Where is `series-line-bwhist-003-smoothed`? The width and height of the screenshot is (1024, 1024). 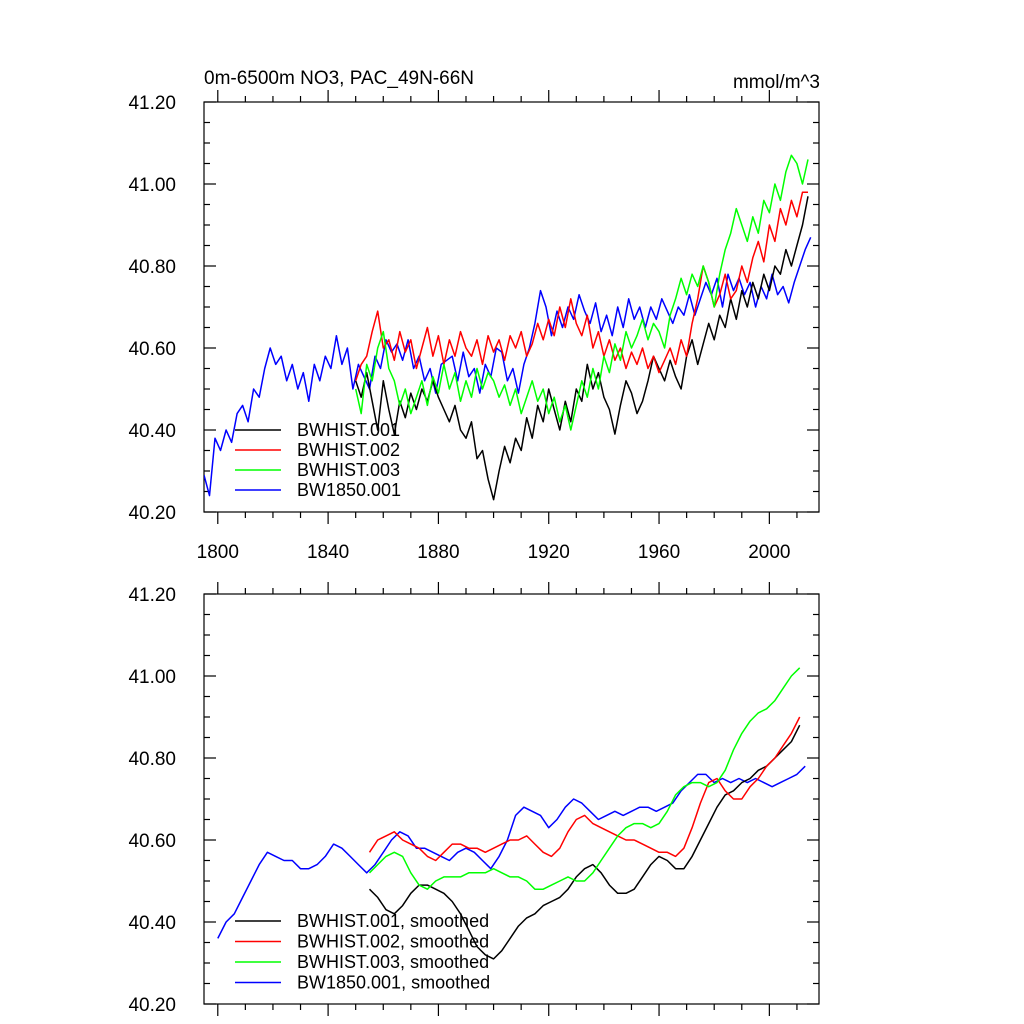
series-line-bwhist-003-smoothed is located at coordinates (584, 778).